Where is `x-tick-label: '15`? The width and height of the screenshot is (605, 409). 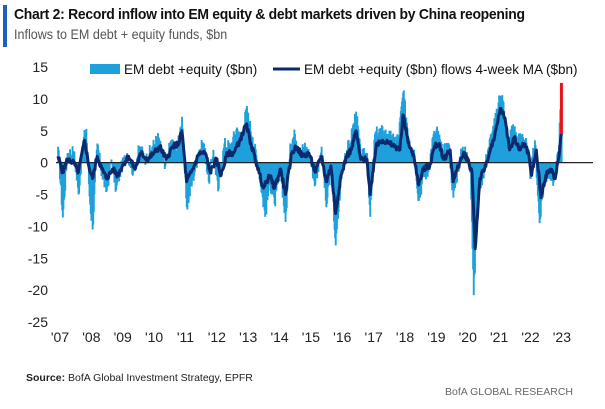 x-tick-label: '15 is located at coordinates (311, 337).